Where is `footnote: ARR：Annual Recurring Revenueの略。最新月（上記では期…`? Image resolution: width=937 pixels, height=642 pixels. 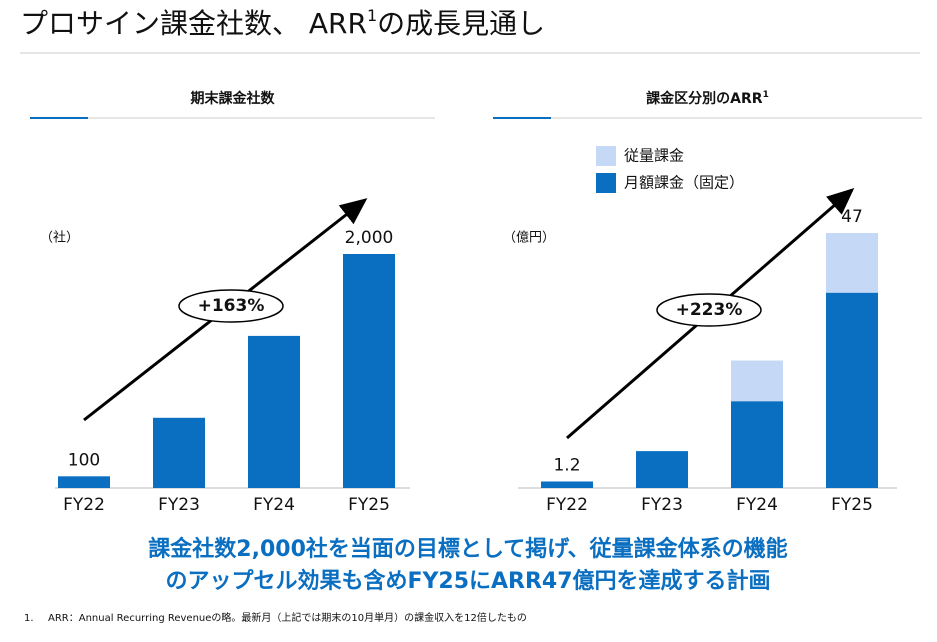
footnote: ARR：Annual Recurring Revenueの略。最新月（上記では期… is located at coordinates (287, 617).